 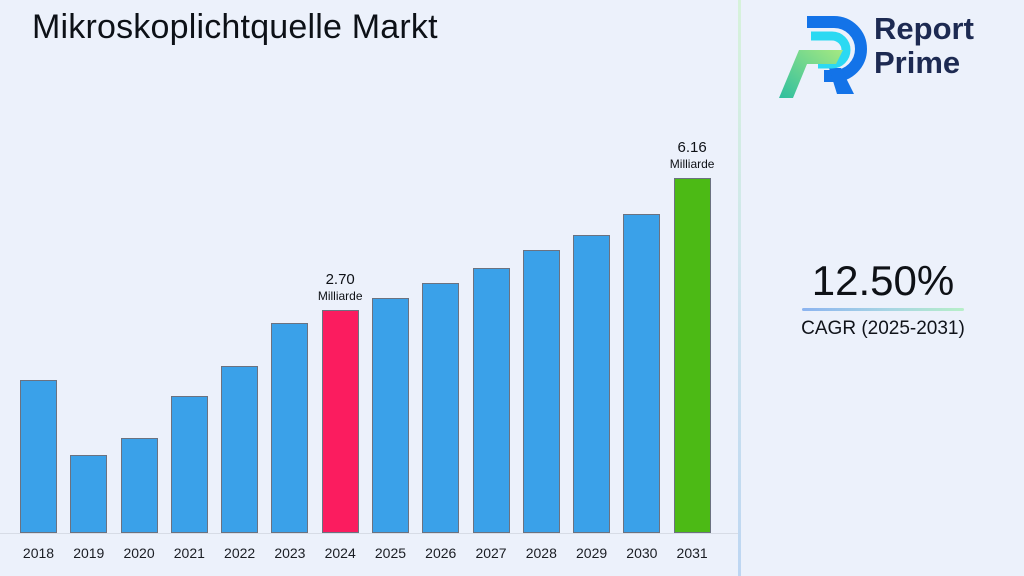 What do you see at coordinates (924, 28) in the screenshot?
I see `logo-word-report: Report` at bounding box center [924, 28].